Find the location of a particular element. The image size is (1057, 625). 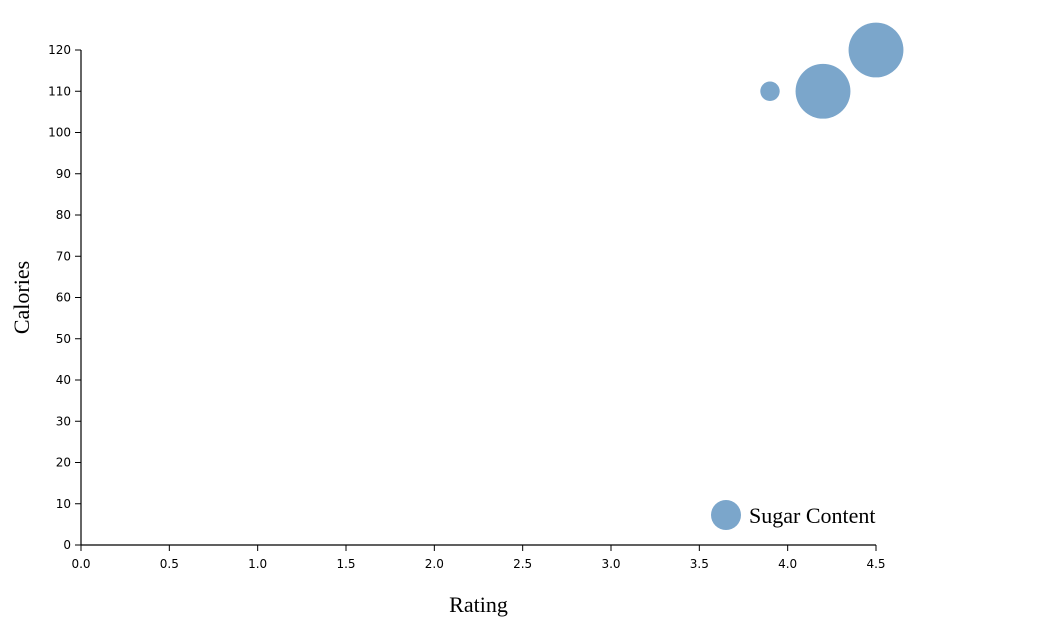

x-tick-label: 0.0 is located at coordinates (80, 564).